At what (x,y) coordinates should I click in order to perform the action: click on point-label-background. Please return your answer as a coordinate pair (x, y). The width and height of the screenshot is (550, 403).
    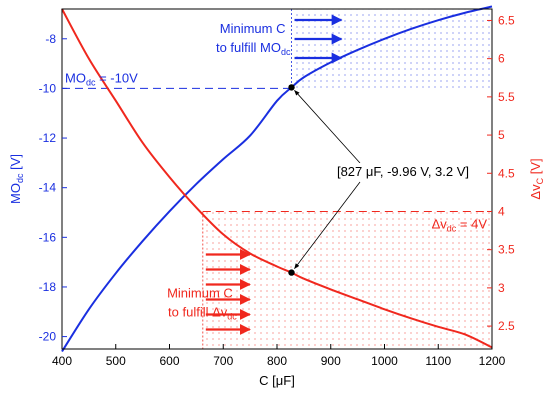
    Looking at the image, I should click on (403, 172).